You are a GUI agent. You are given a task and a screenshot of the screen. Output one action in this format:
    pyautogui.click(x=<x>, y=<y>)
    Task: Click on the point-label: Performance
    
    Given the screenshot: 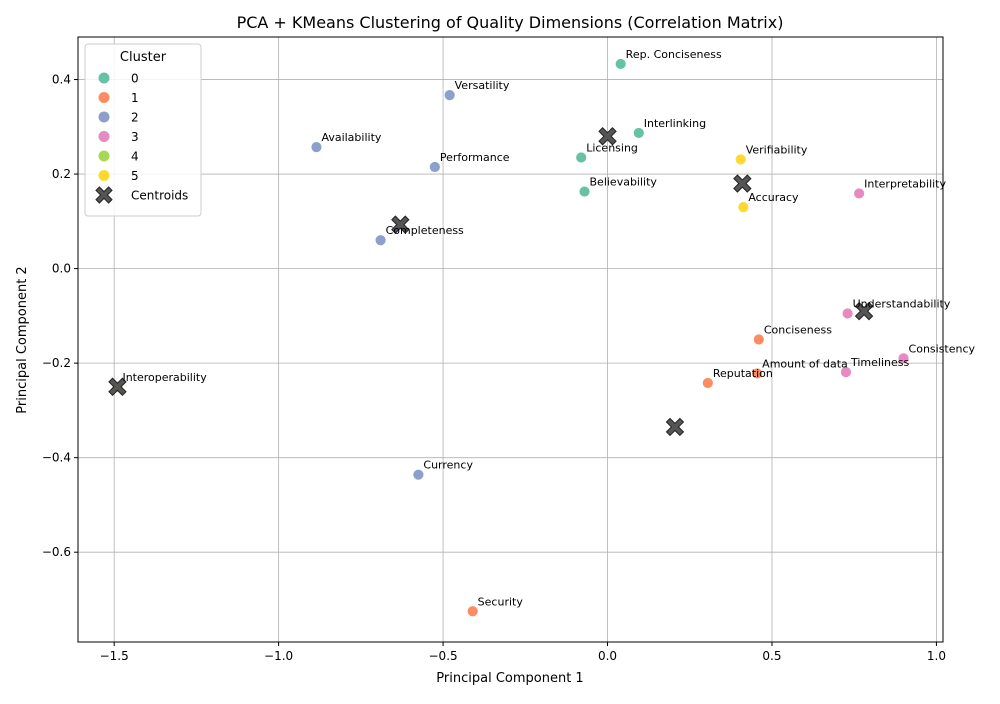 What is the action you would take?
    pyautogui.click(x=475, y=157)
    